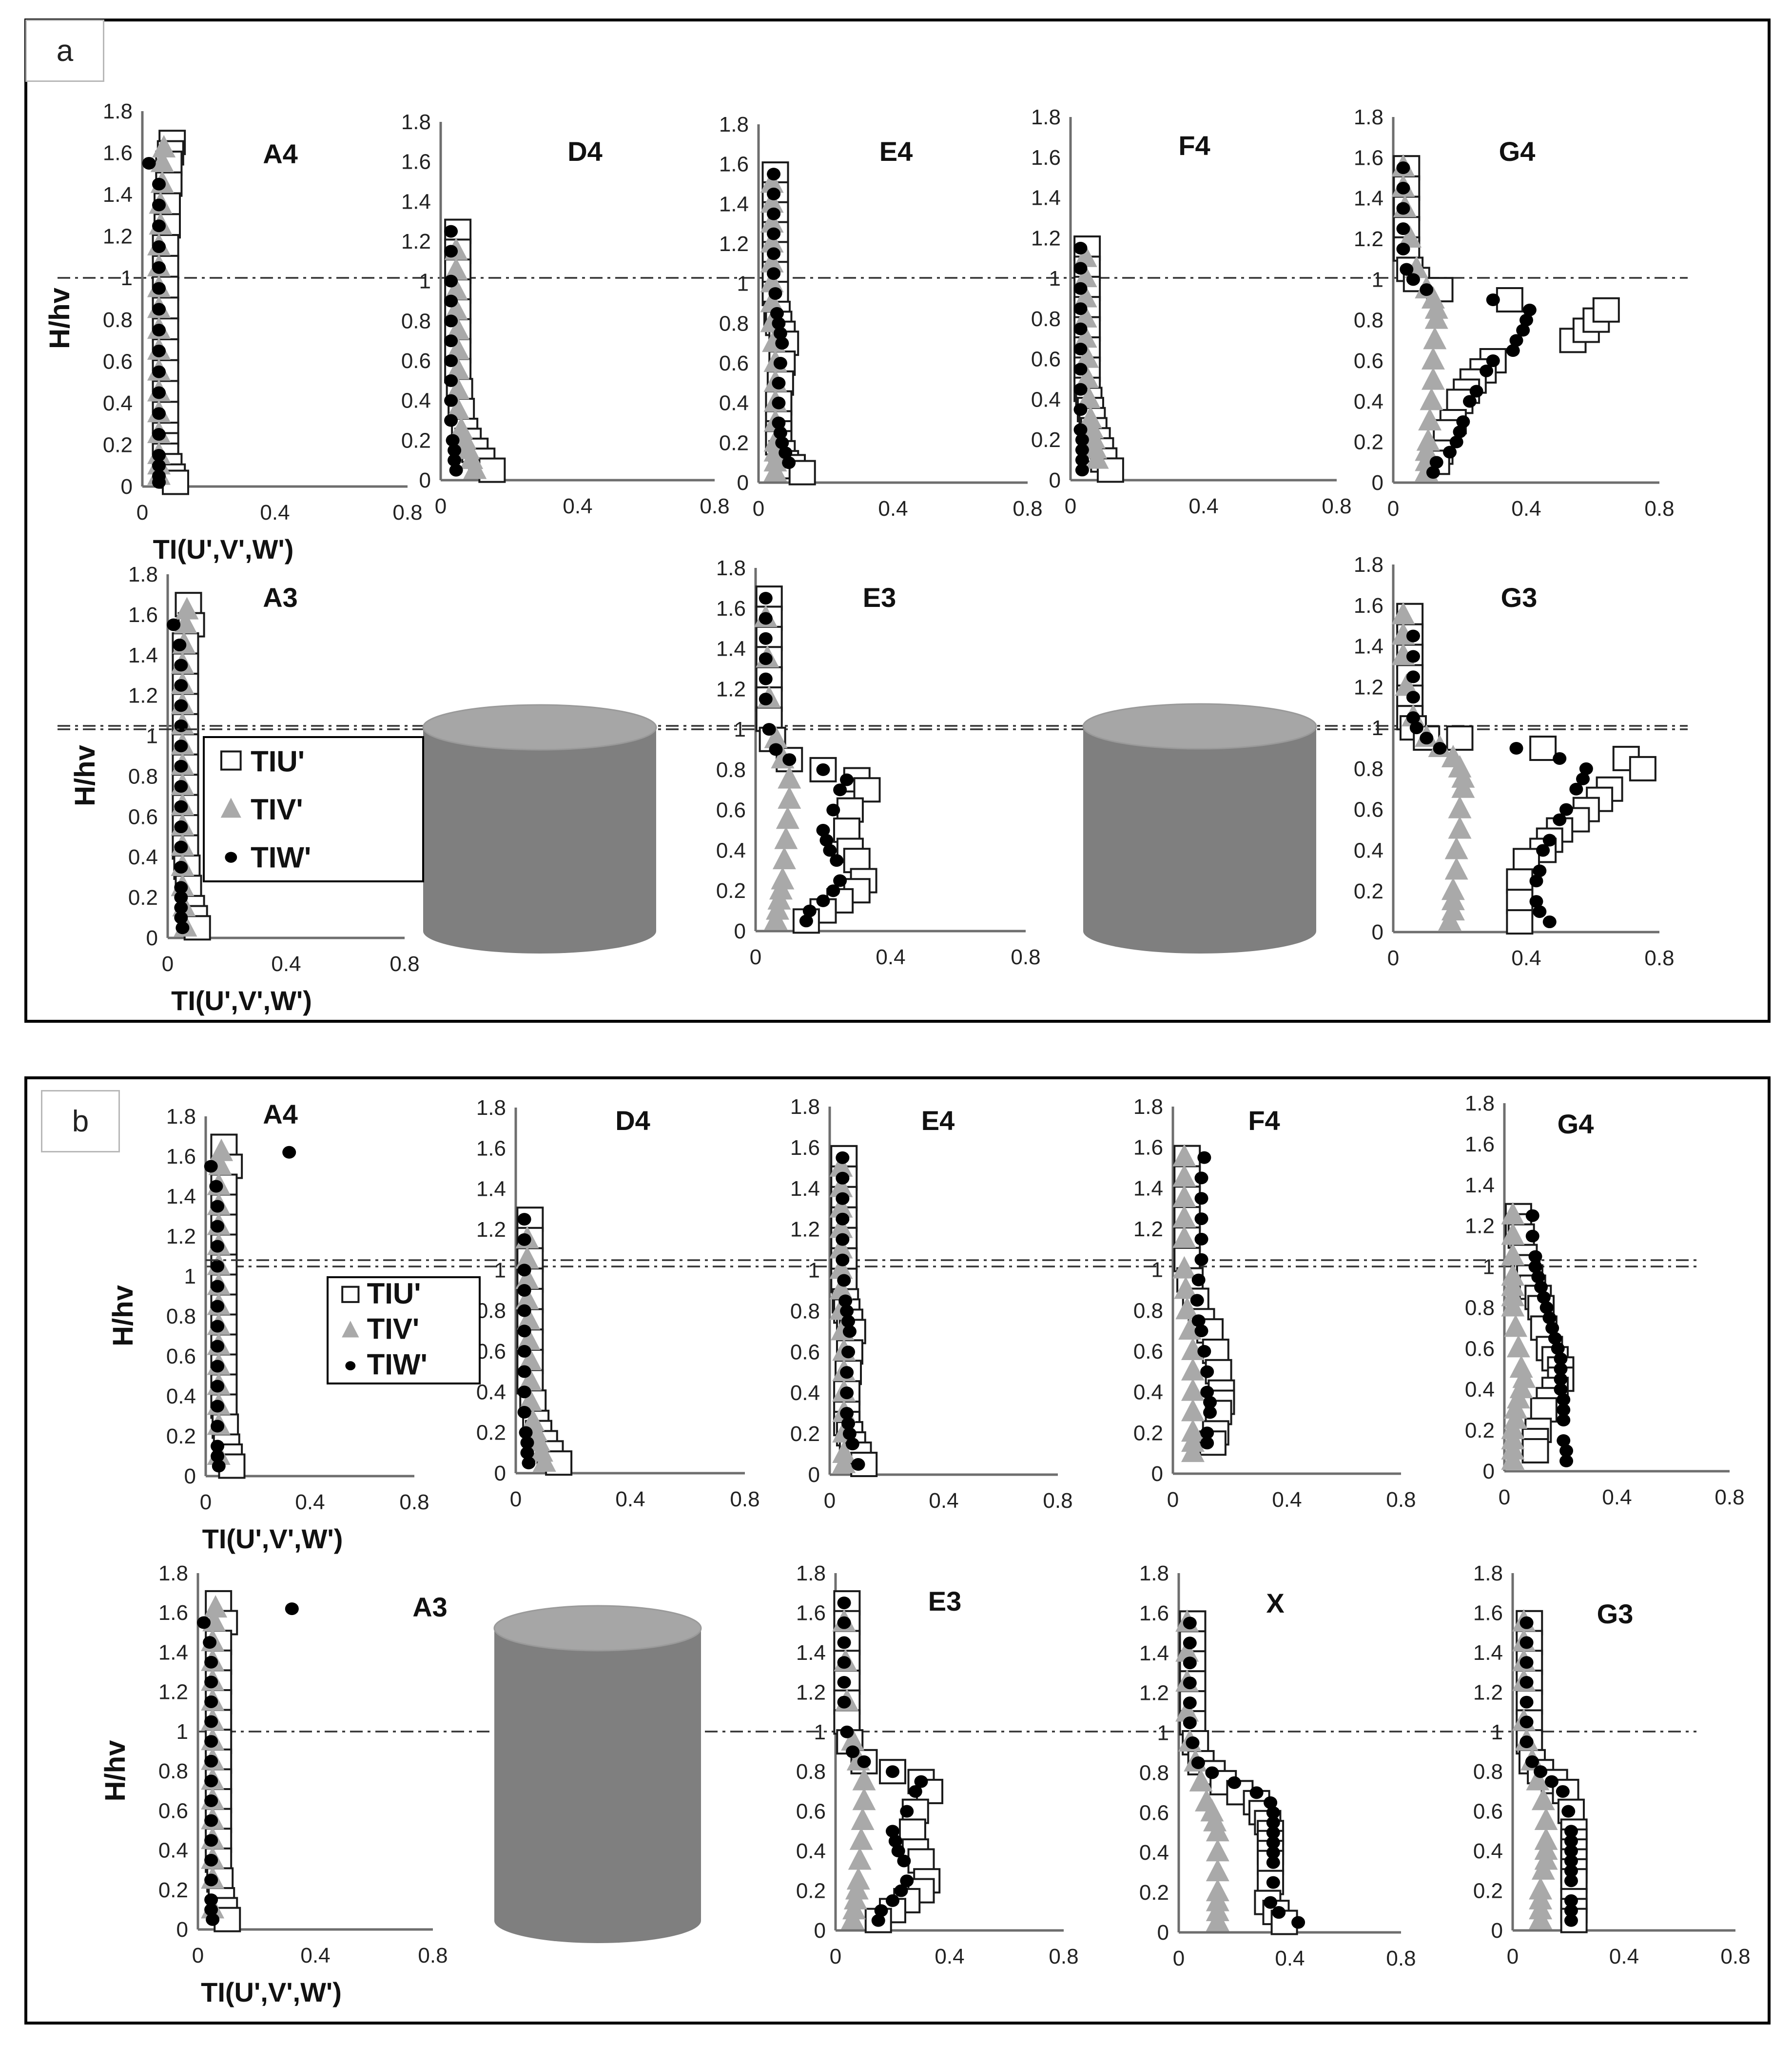 Image resolution: width=1792 pixels, height=2045 pixels. I want to click on tiu-point, so click(867, 790).